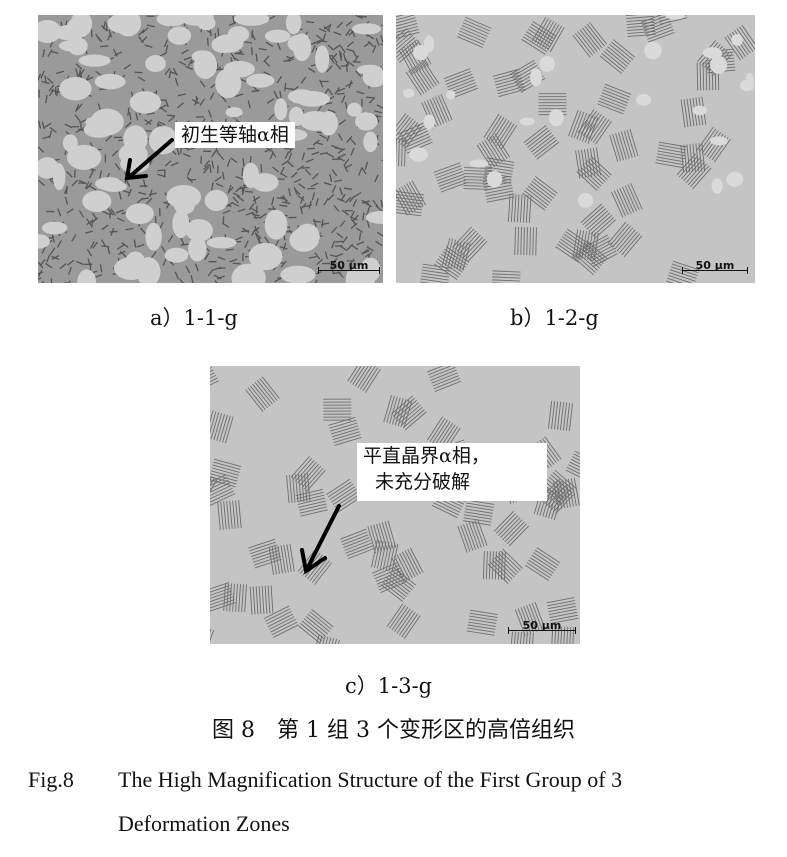 The height and width of the screenshot is (857, 787). What do you see at coordinates (389, 686) in the screenshot?
I see `subcaption-c: c）1-3-g` at bounding box center [389, 686].